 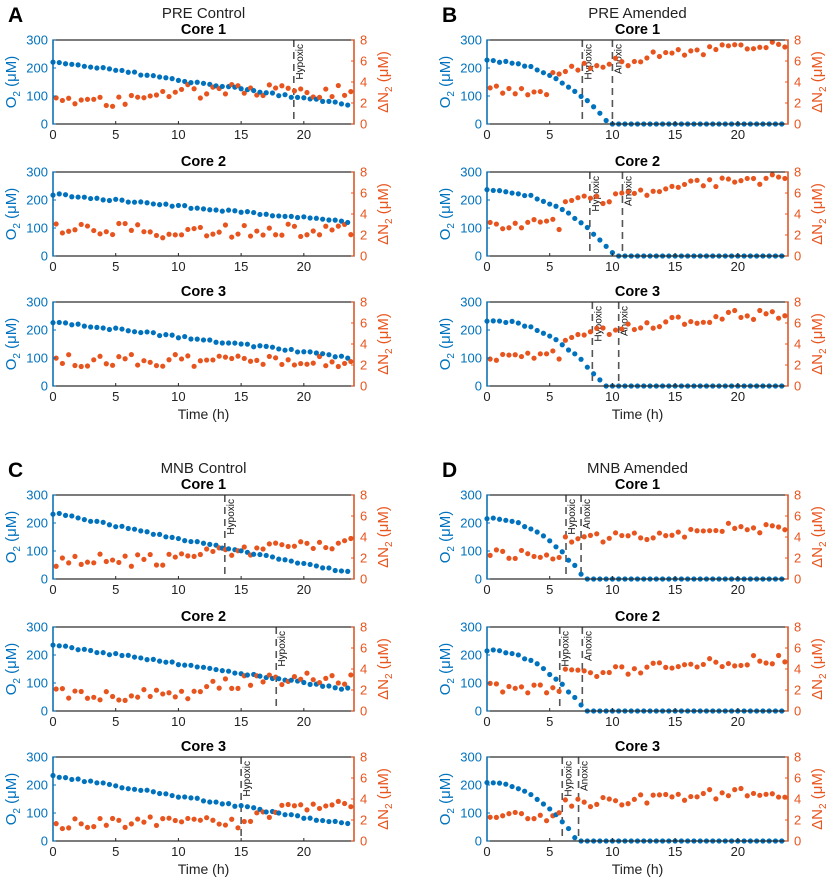 I want to click on marker-label: Hypoxic, so click(x=282, y=649).